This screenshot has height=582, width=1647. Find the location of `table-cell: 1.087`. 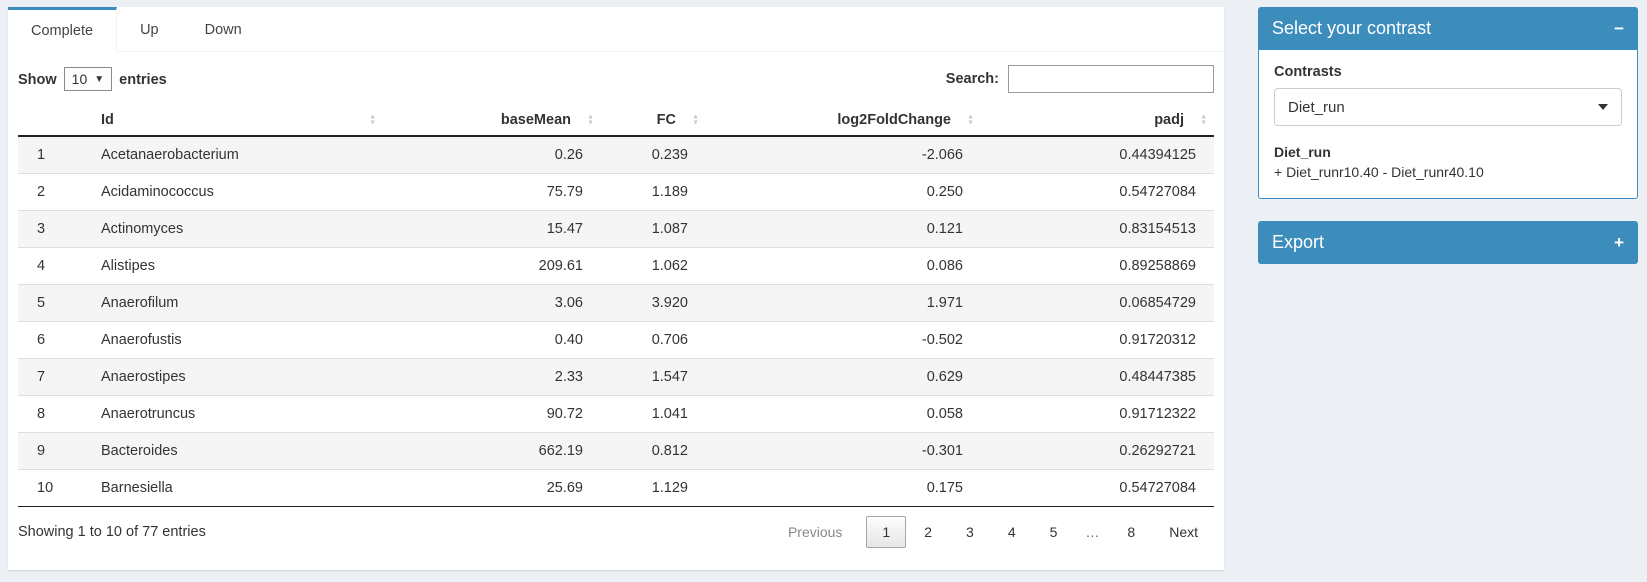

table-cell: 1.087 is located at coordinates (653, 229).